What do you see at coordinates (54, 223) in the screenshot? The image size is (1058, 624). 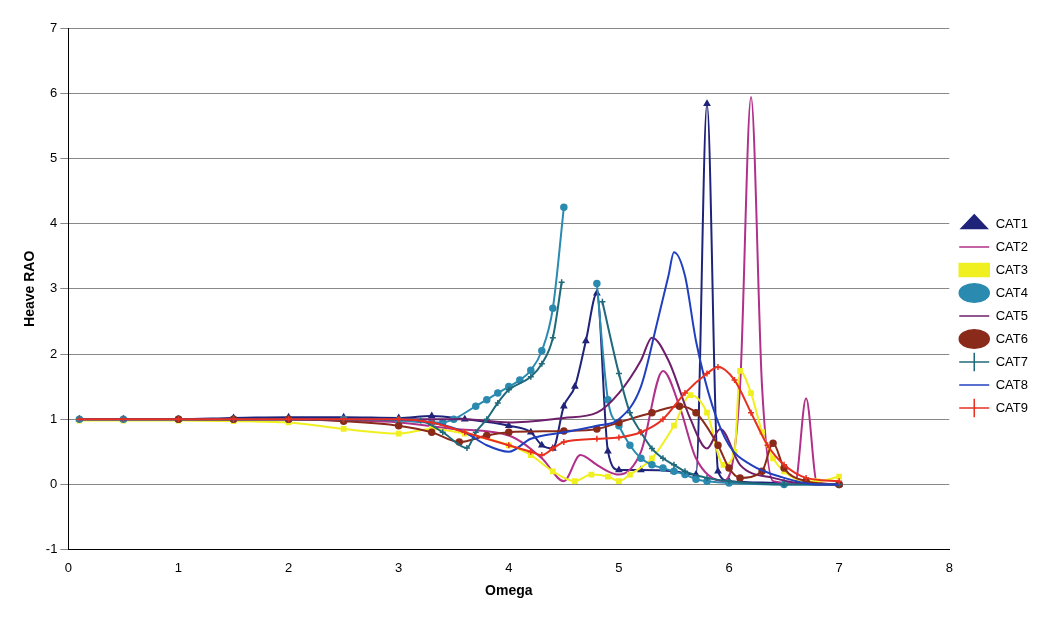 I see `y-tick-label: 4` at bounding box center [54, 223].